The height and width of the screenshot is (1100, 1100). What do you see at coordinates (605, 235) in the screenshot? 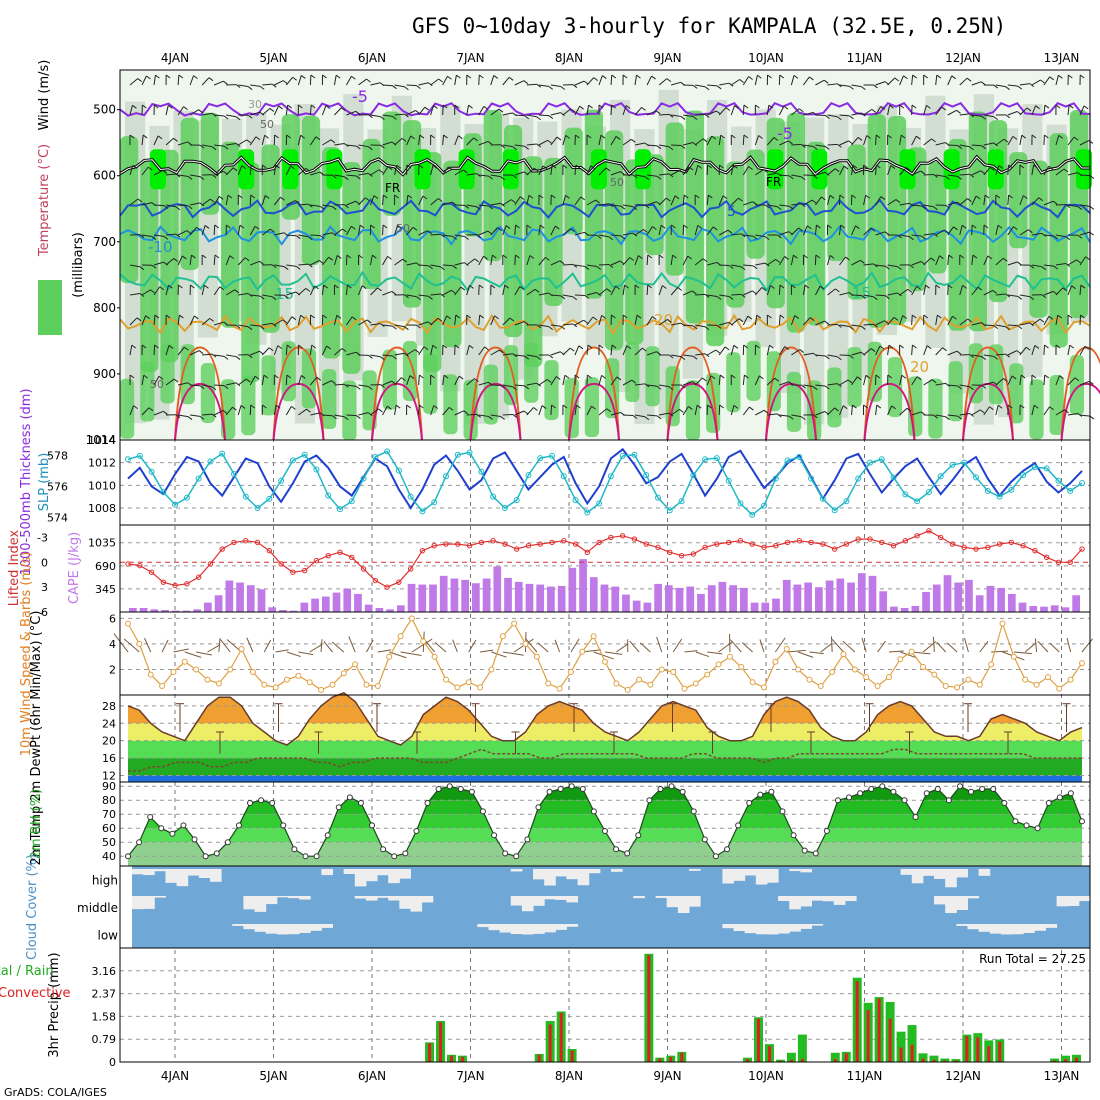
I see `temperature-contour` at bounding box center [605, 235].